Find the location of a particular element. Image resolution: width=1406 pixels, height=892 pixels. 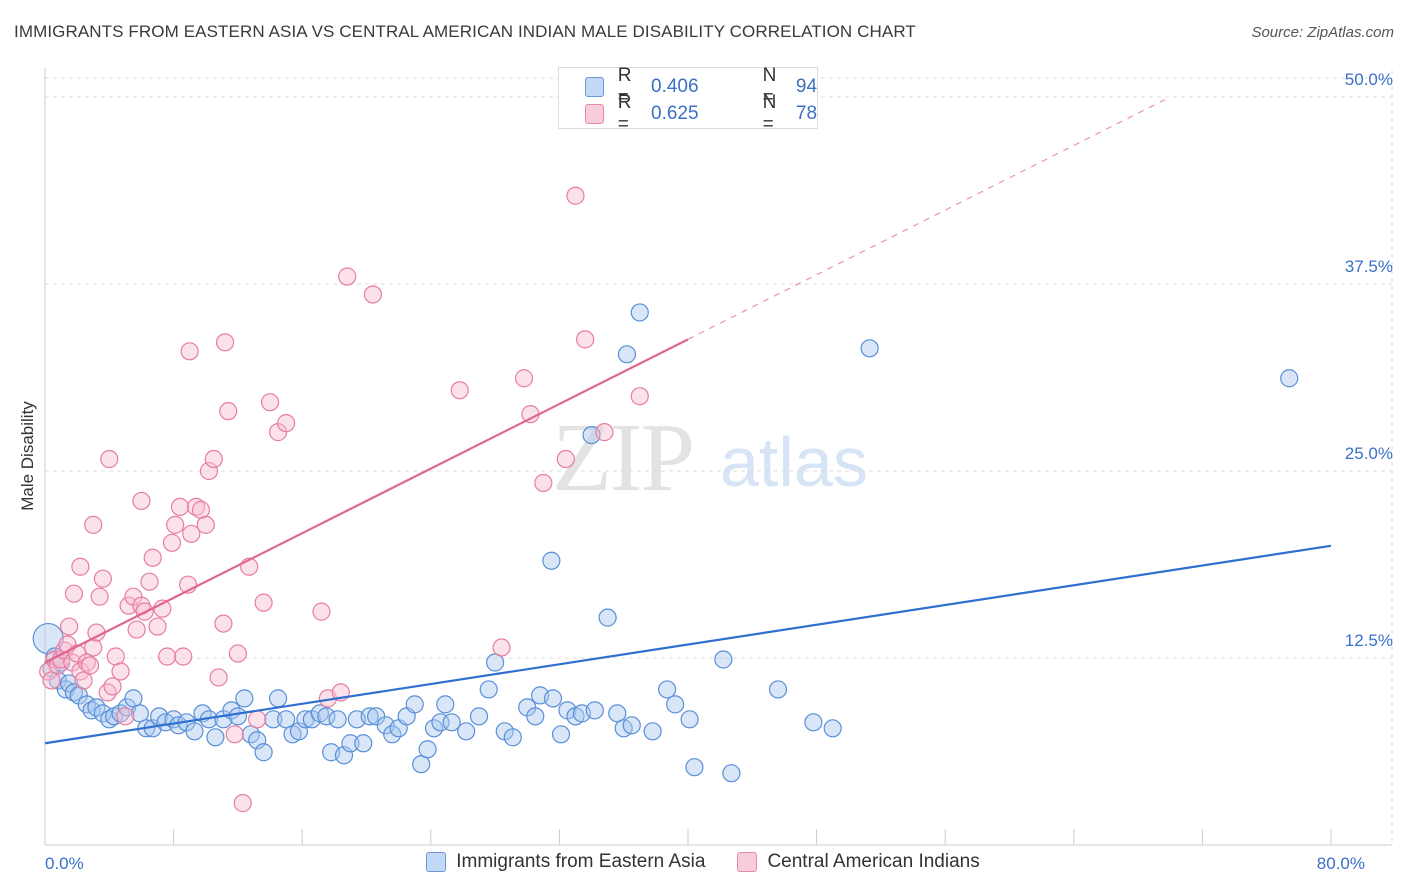

watermark-zip: ZIP is located at coordinates (623, 458).